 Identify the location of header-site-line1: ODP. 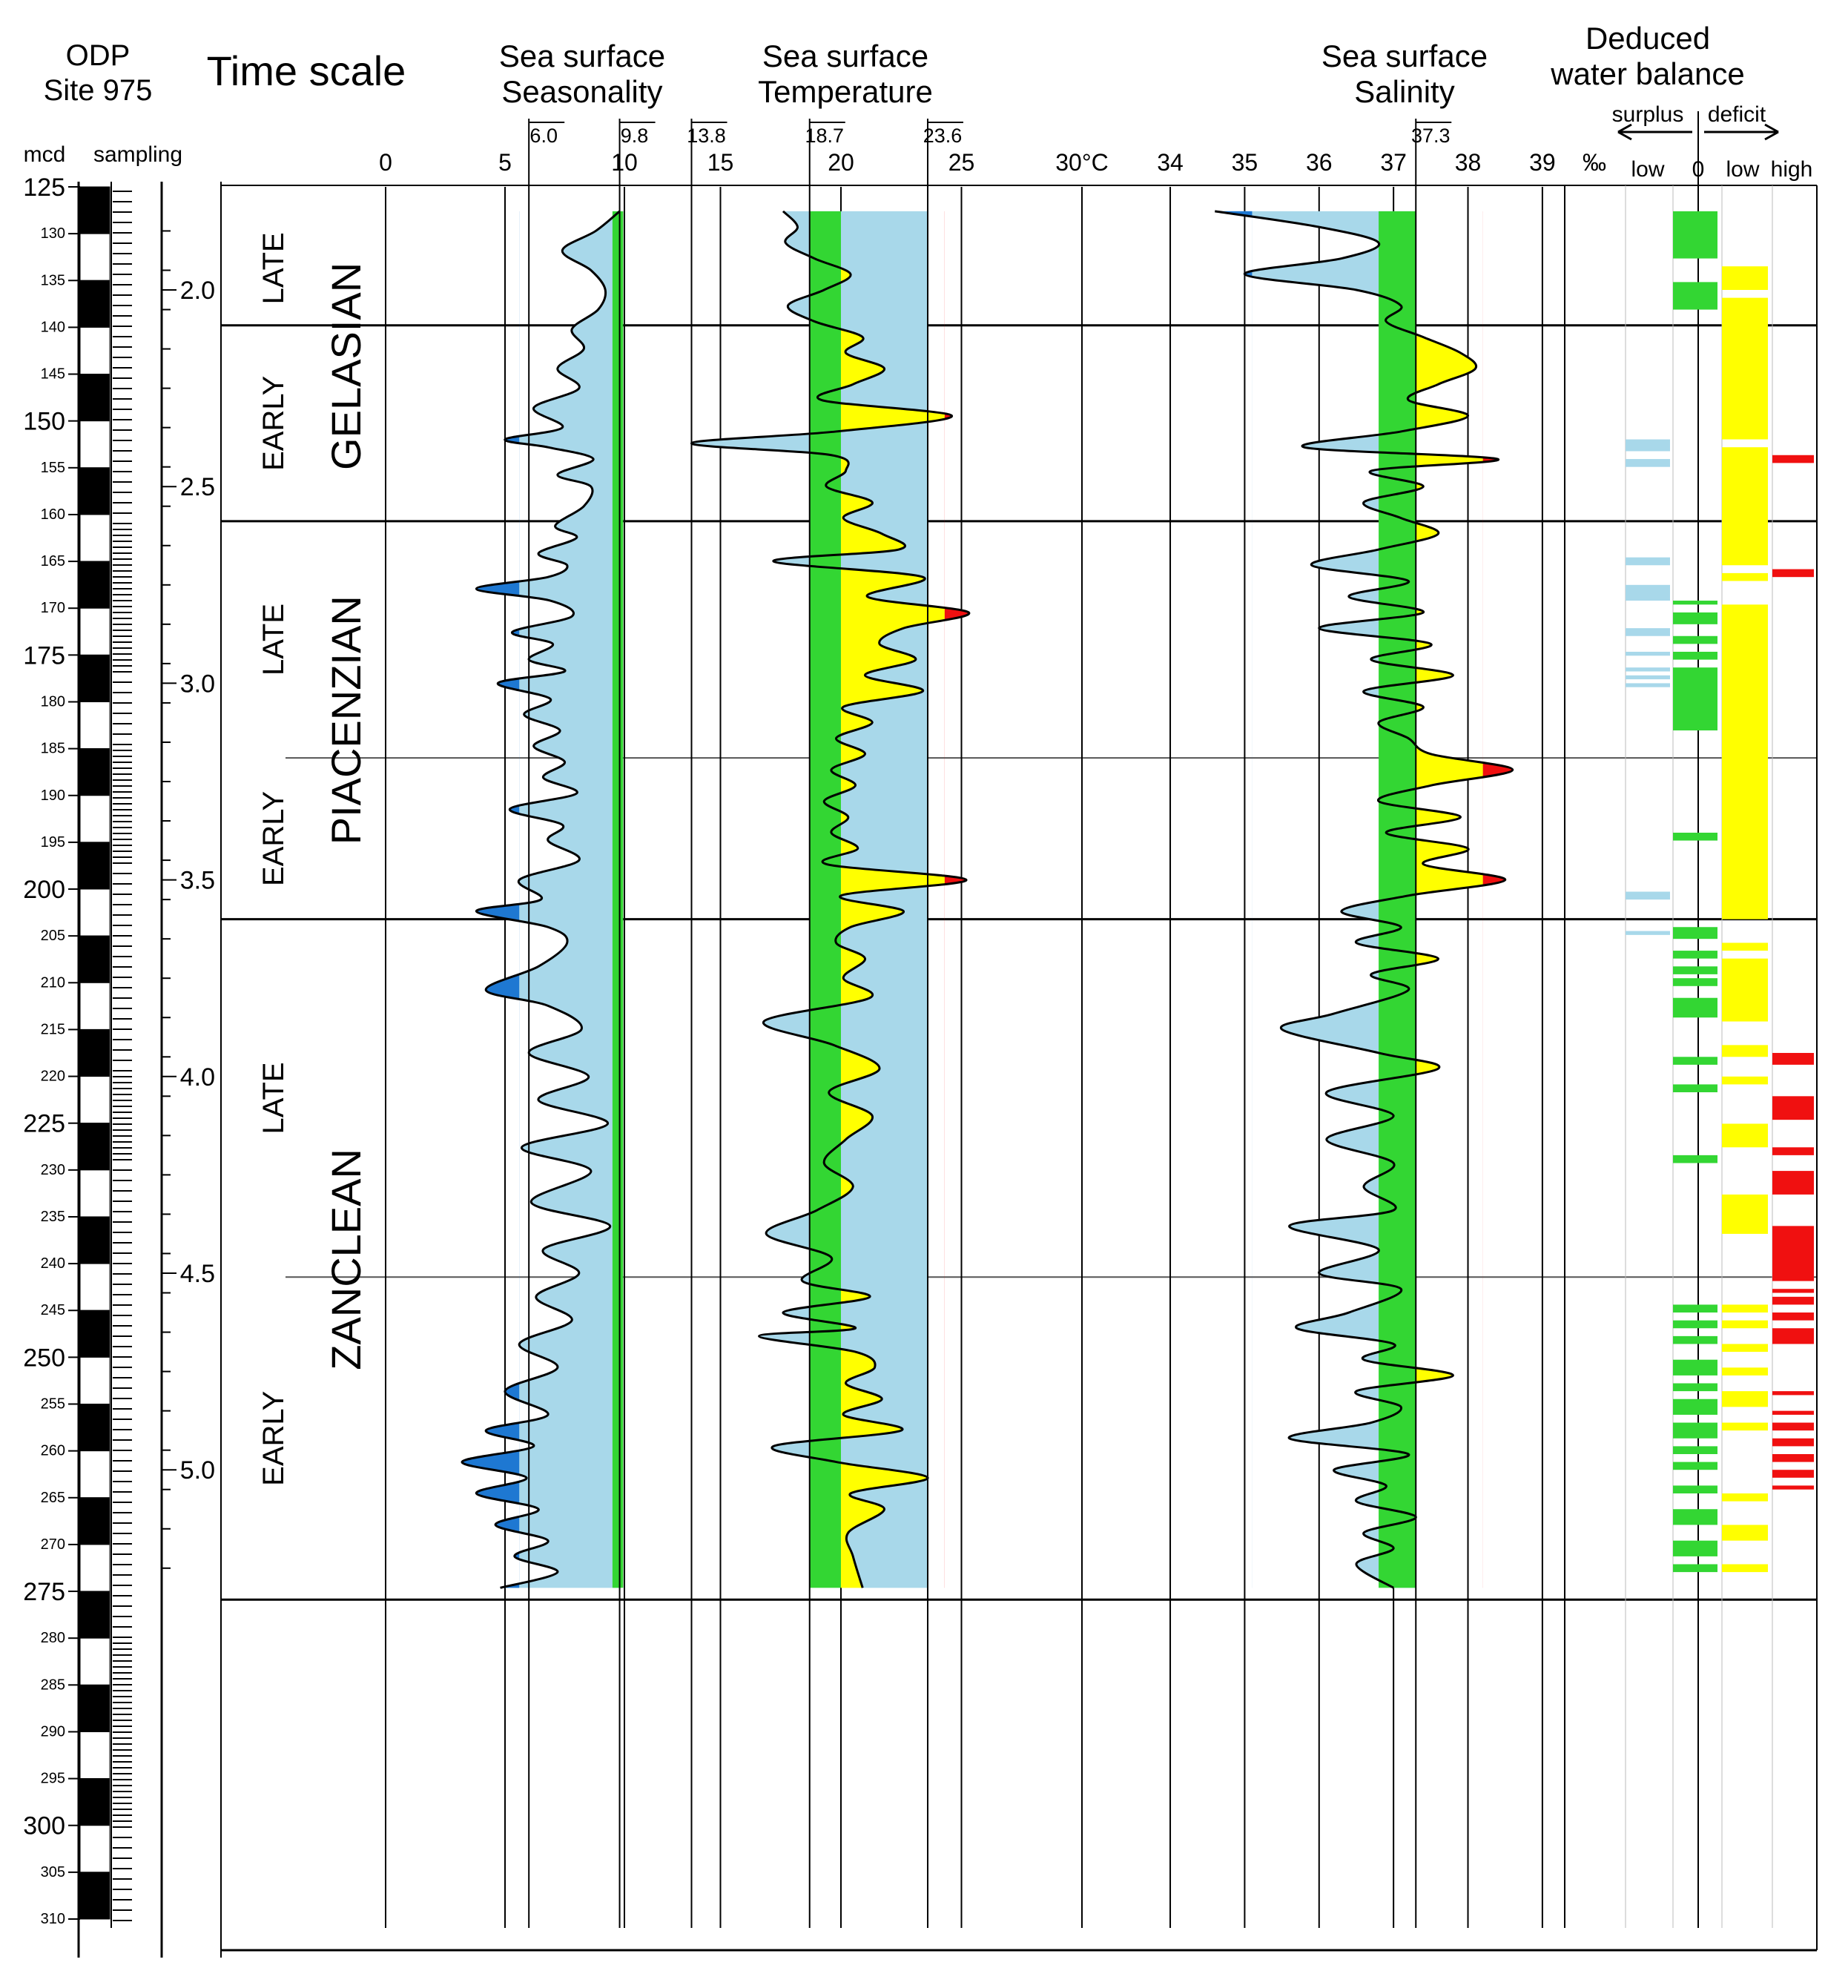
(98, 56).